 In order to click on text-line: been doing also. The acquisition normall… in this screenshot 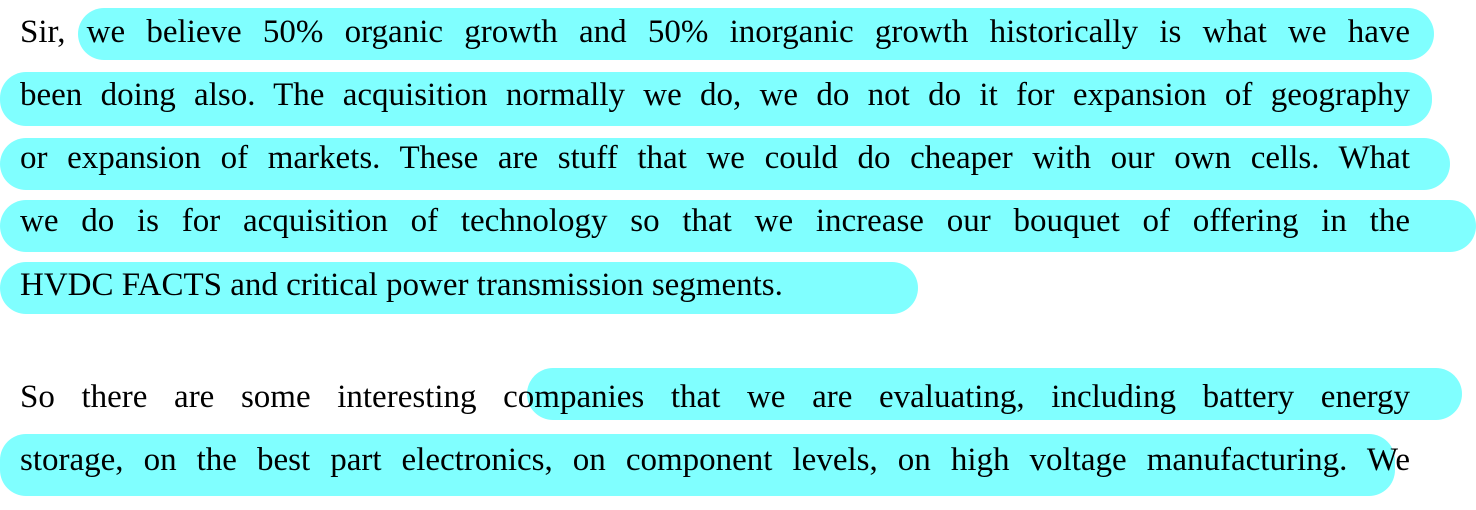, I will do `click(715, 95)`.